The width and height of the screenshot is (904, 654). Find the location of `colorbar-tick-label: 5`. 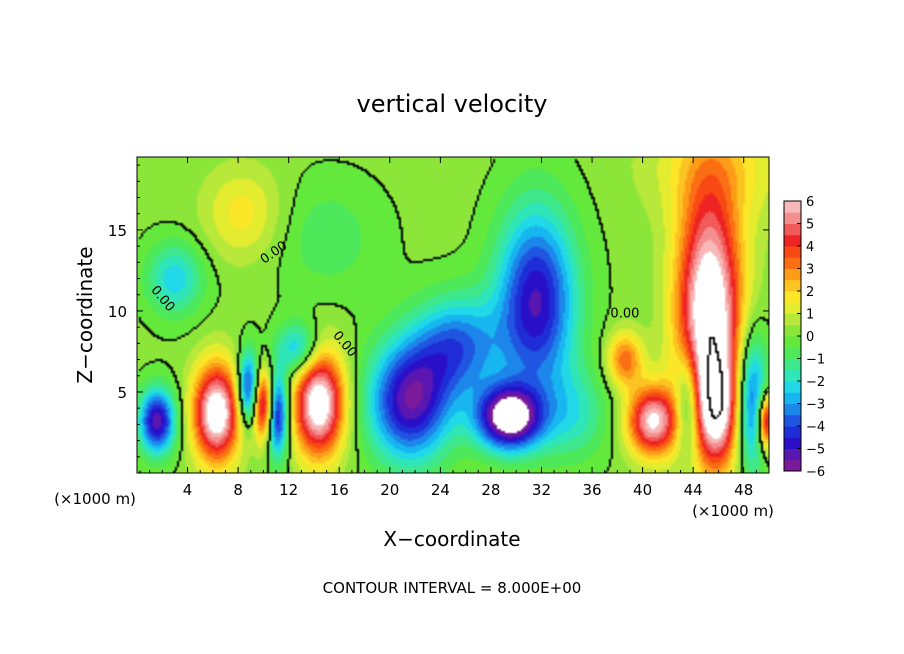

colorbar-tick-label: 5 is located at coordinates (810, 225).